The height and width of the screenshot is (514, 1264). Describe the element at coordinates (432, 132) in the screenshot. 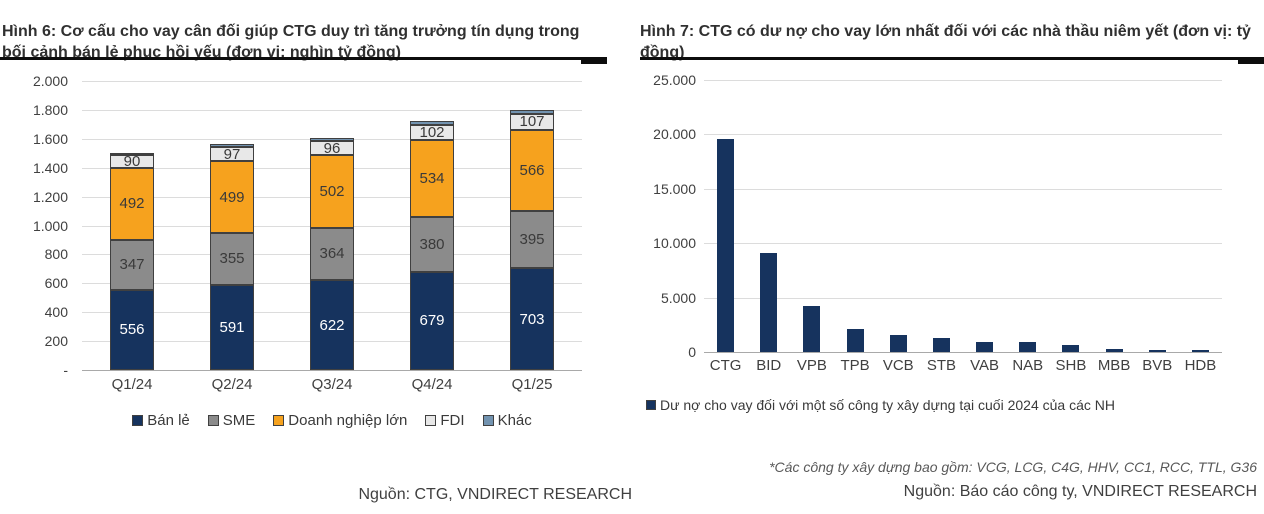

I see `bar-value-label: 102` at that location.